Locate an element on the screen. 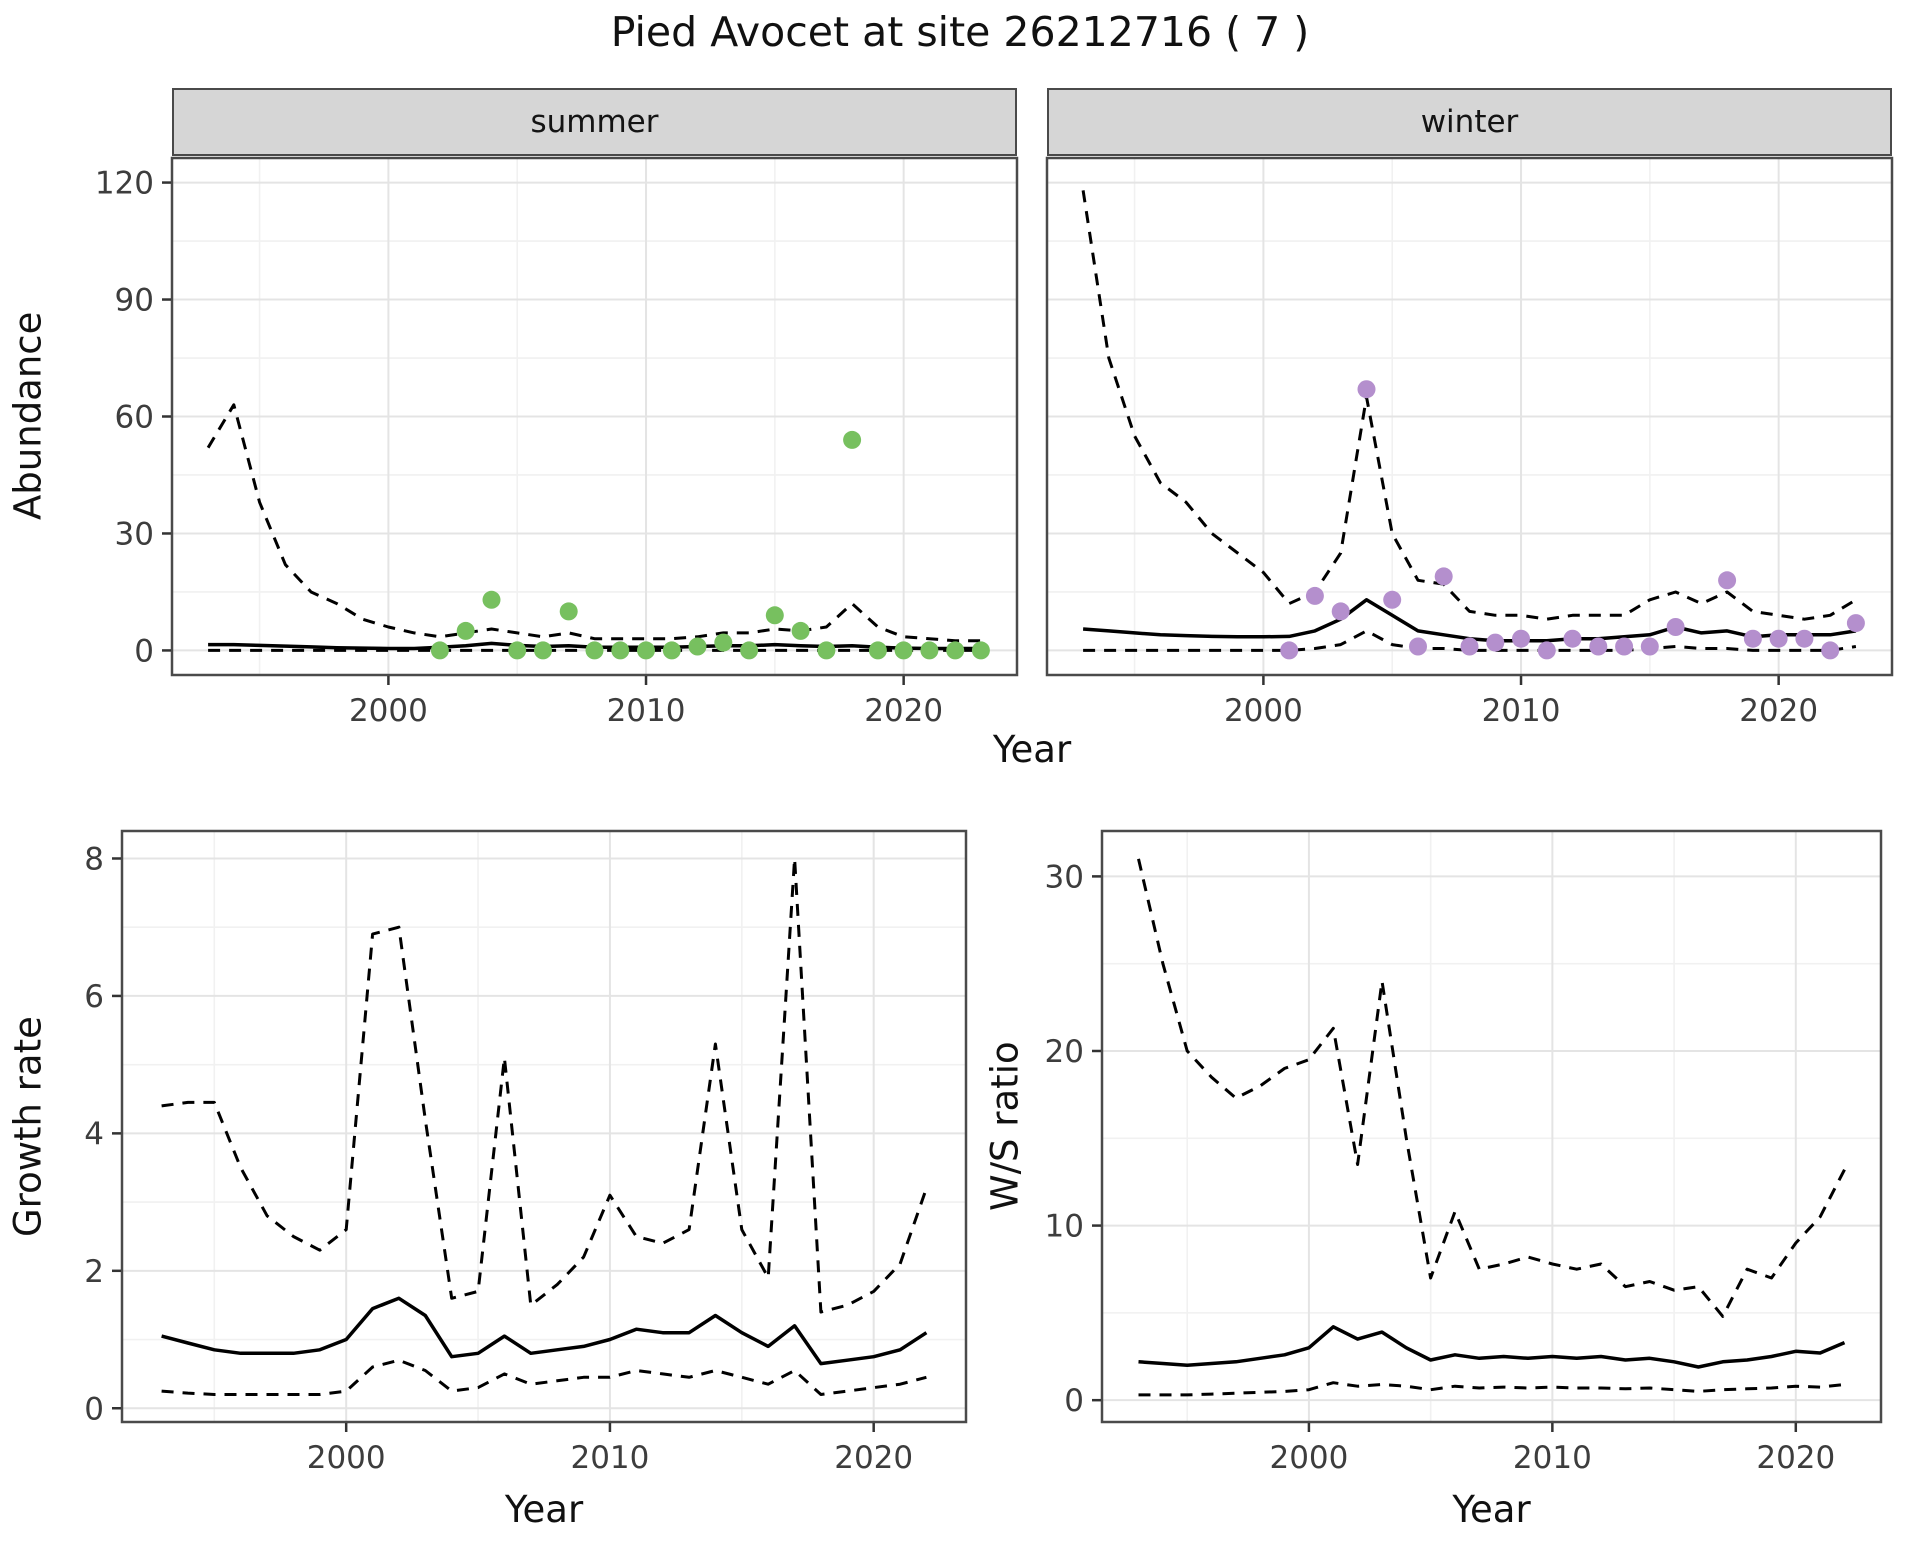 The width and height of the screenshot is (1920, 1560). facet-label-winter: winter is located at coordinates (1469, 122).